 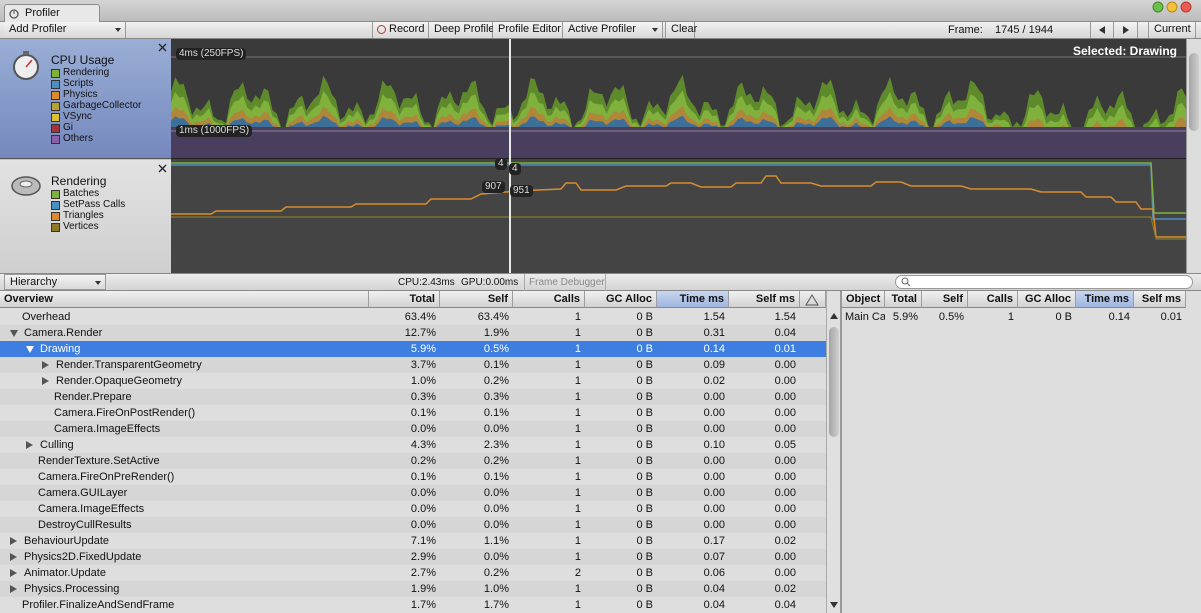 I want to click on table-row: Animator.Update 2.7% 0.2% 2 0 B 0.06 0.00, so click(x=413, y=573).